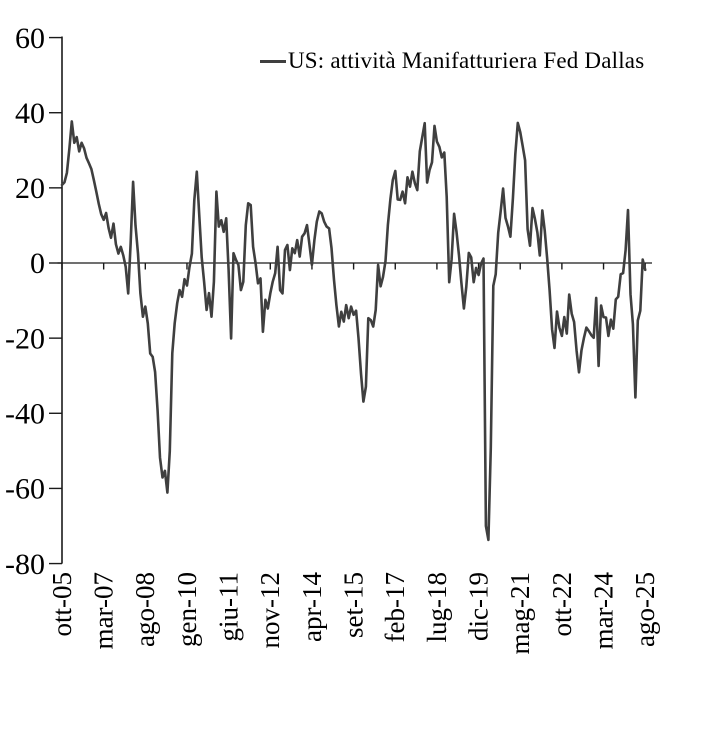  What do you see at coordinates (229, 607) in the screenshot?
I see `x-tick-label: giu-11` at bounding box center [229, 607].